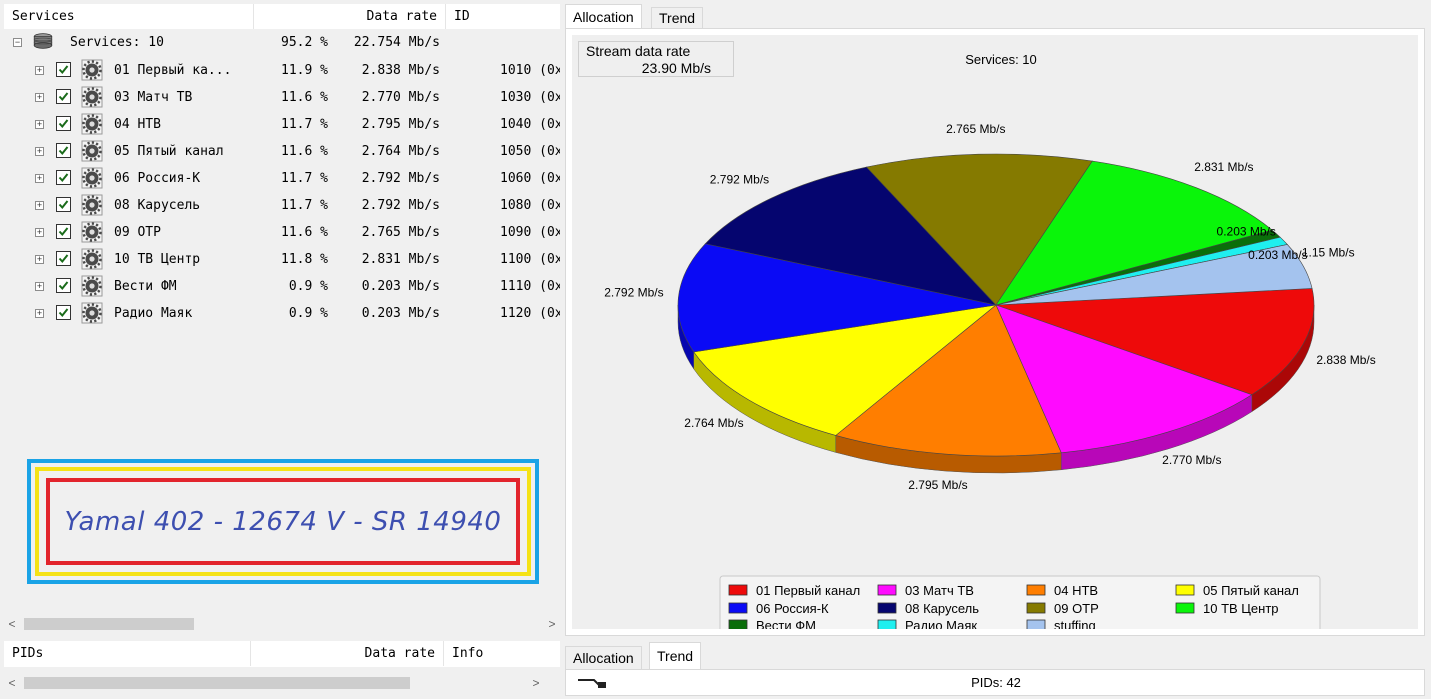  What do you see at coordinates (127, 653) in the screenshot?
I see `column-pids: PIDs` at bounding box center [127, 653].